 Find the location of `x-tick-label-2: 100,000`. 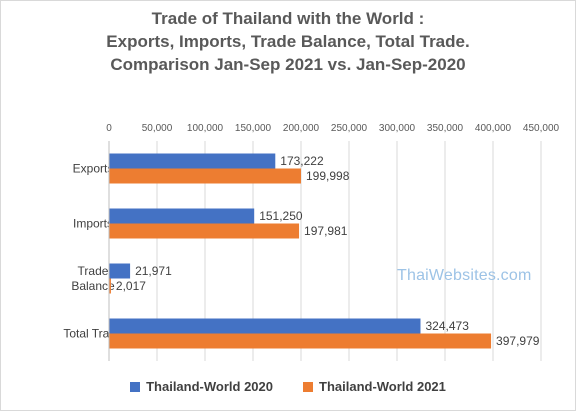

x-tick-label-2: 100,000 is located at coordinates (205, 128).